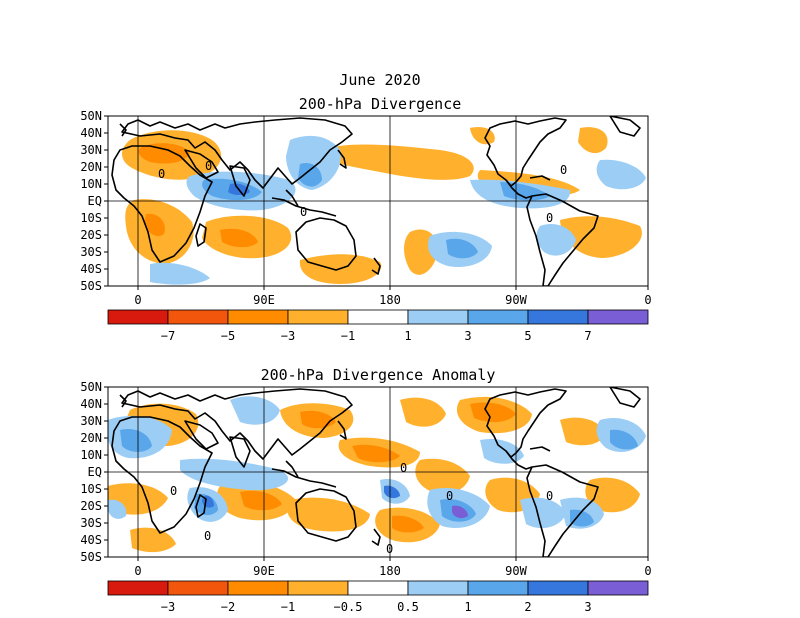 The image size is (800, 618). Describe the element at coordinates (378, 375) in the screenshot. I see `panel-title: 200-hPa Divergence Anomaly` at that location.